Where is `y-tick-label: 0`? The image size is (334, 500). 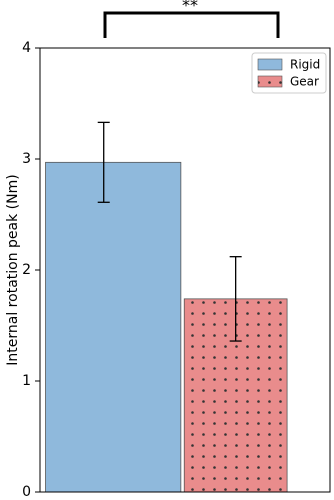 y-tick-label: 0 is located at coordinates (26, 492).